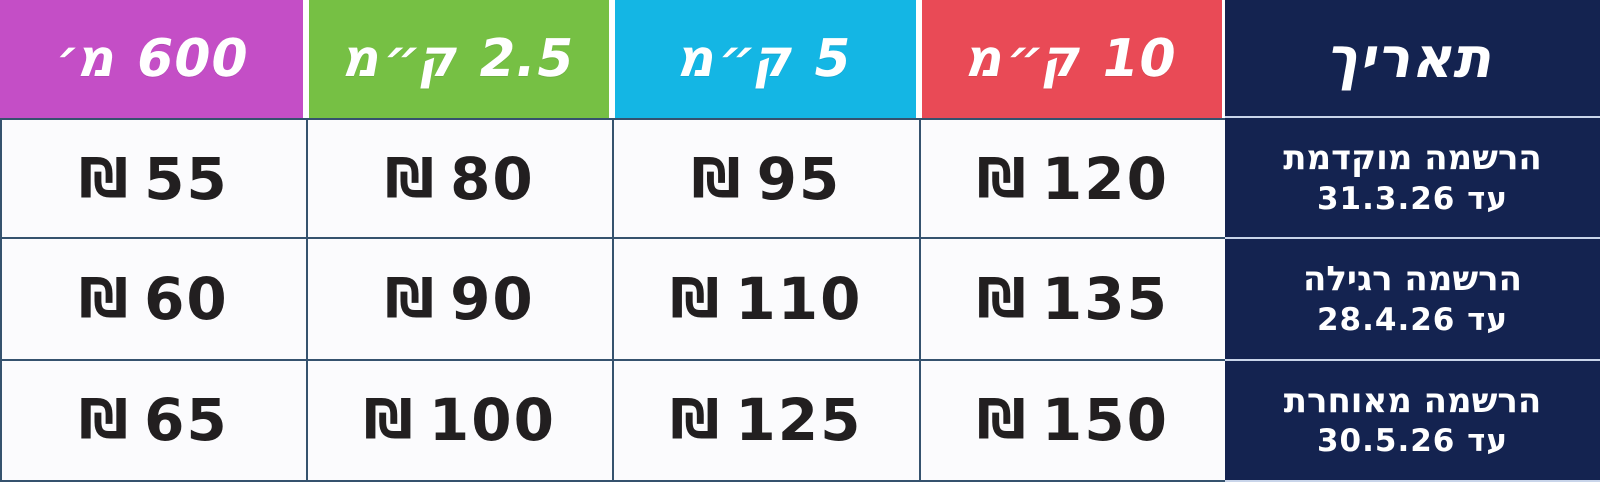 The image size is (1600, 482). Describe the element at coordinates (1105, 178) in the screenshot. I see `price-value: 120` at that location.